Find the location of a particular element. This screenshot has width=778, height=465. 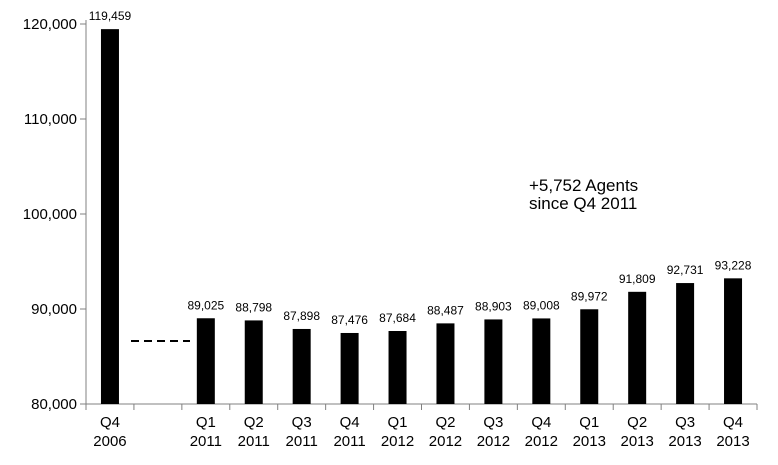

y-tick-label: 90,000 is located at coordinates (54, 309).